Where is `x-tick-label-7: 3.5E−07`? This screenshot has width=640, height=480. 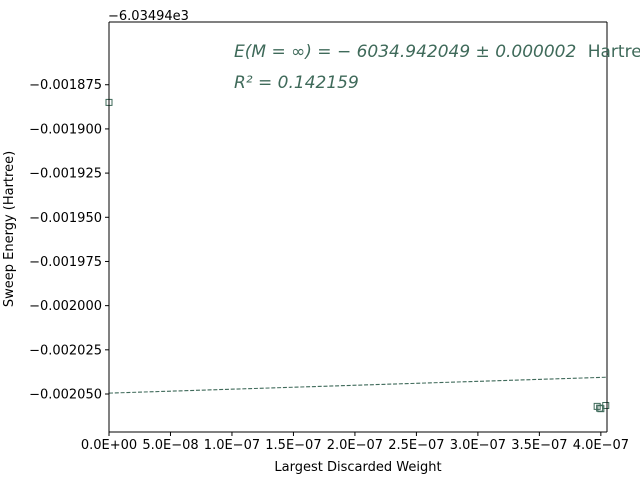
x-tick-label-7: 3.5E−07 is located at coordinates (539, 445).